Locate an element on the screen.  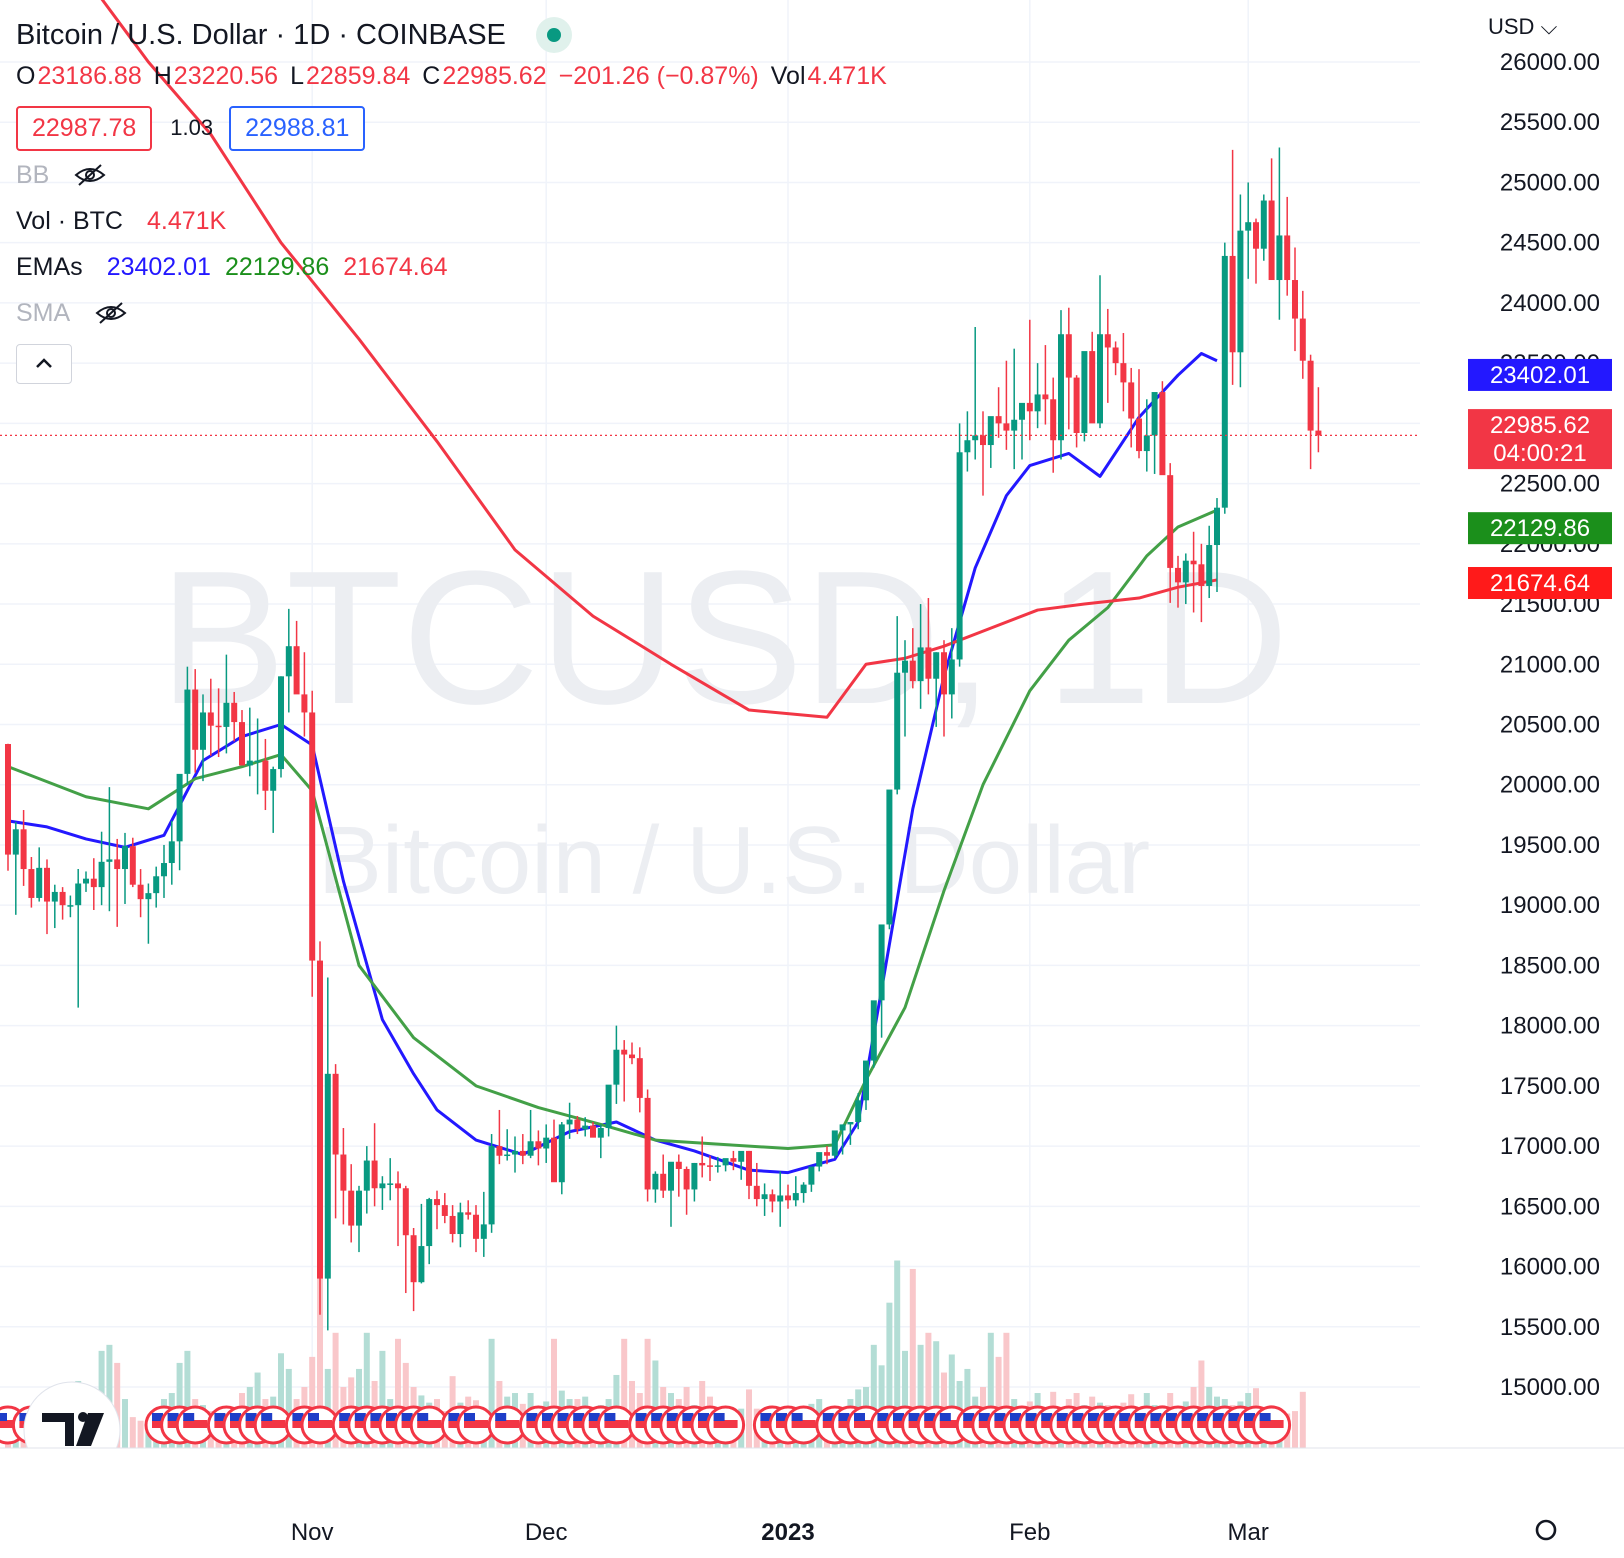
price-tick-label: 24500.00 is located at coordinates (1550, 243).